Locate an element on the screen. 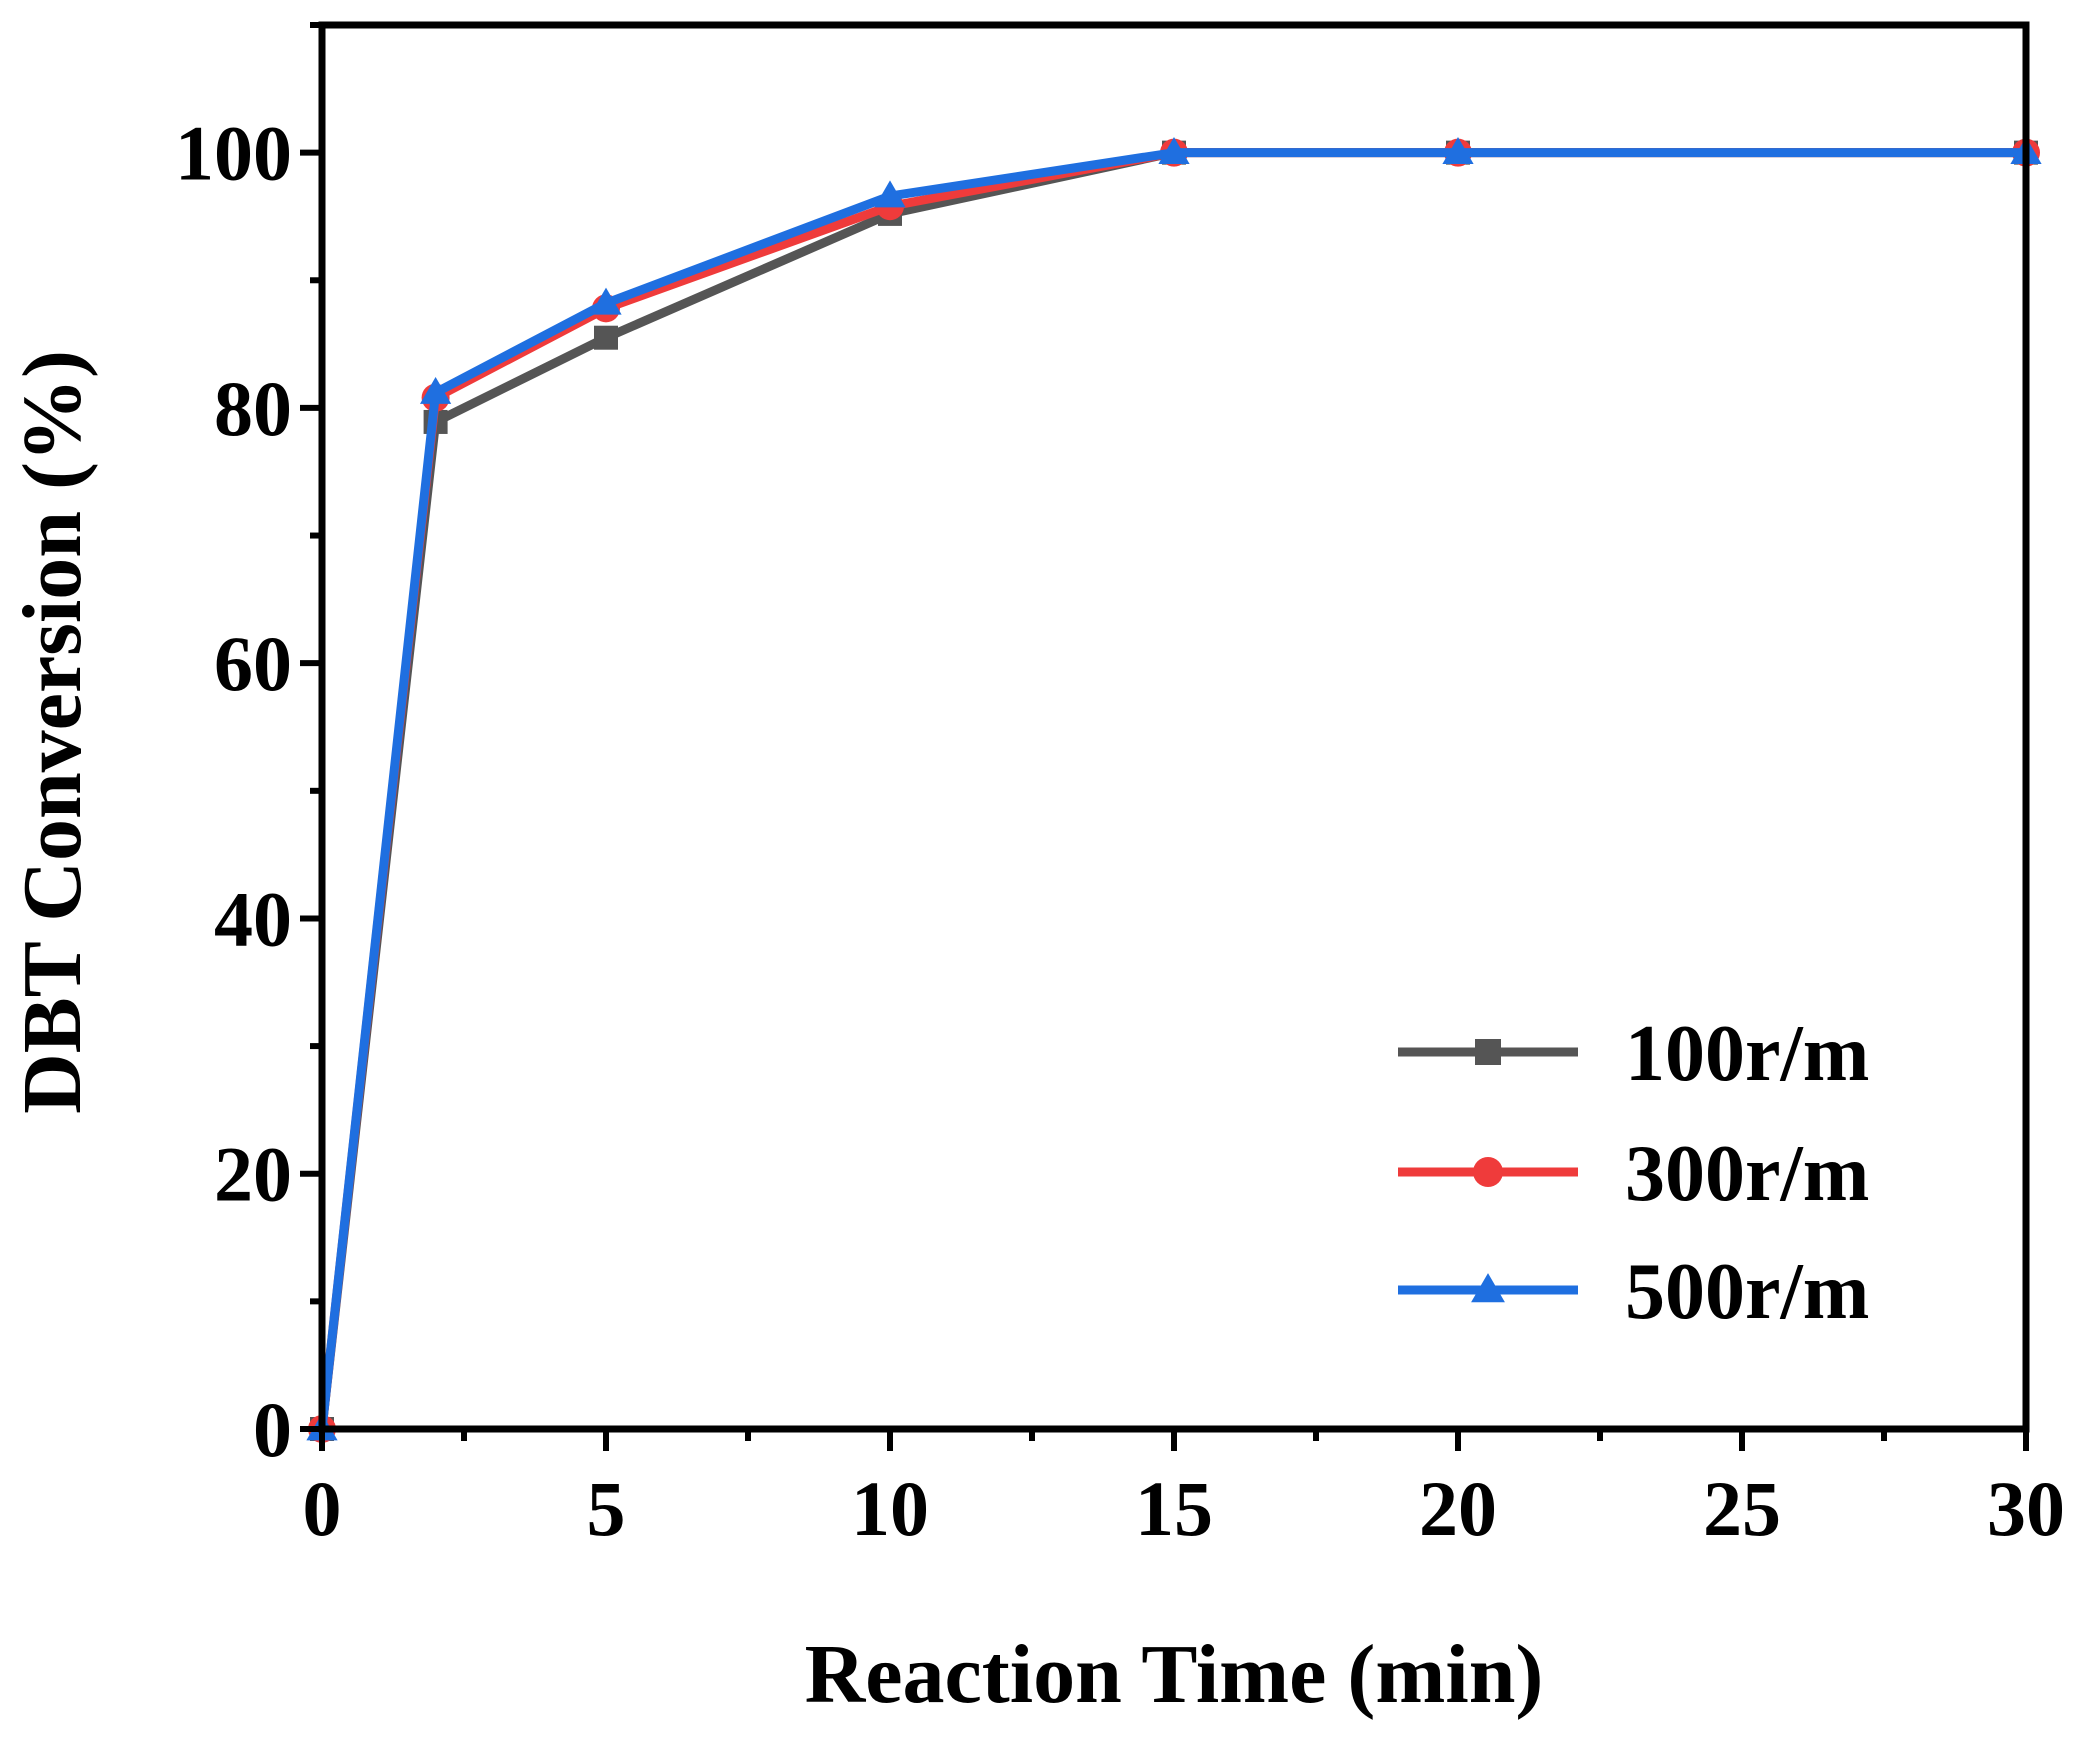 The image size is (2086, 1737). legend: 100r/m 300r/m 500r/m is located at coordinates (1633, 1173).